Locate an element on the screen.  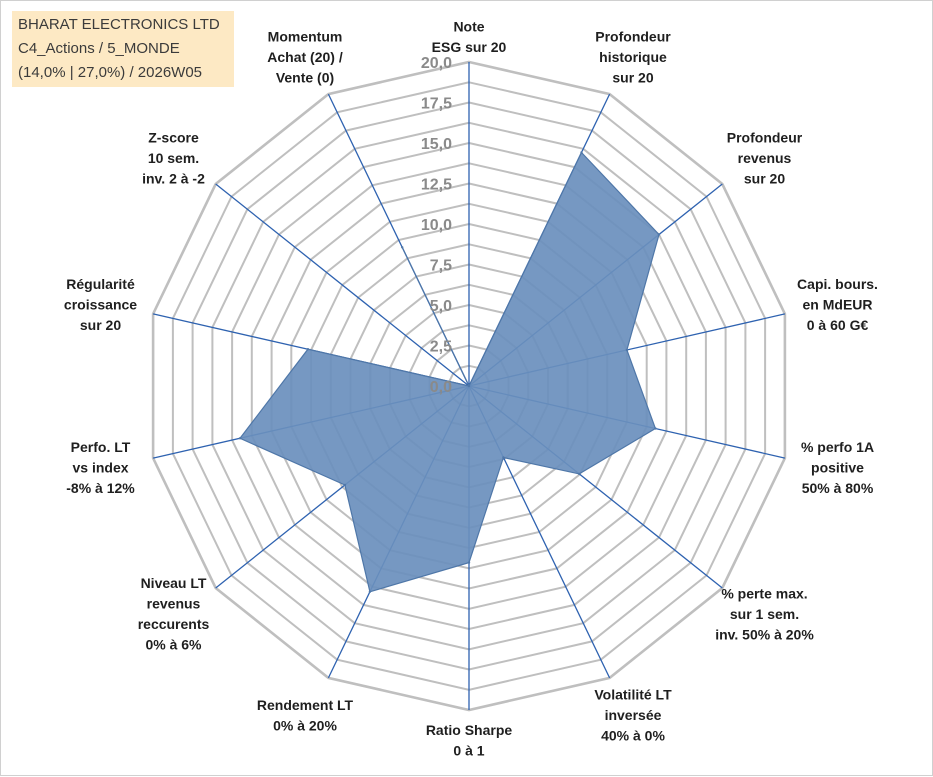
tick-label: 12,5 is located at coordinates (436, 185).